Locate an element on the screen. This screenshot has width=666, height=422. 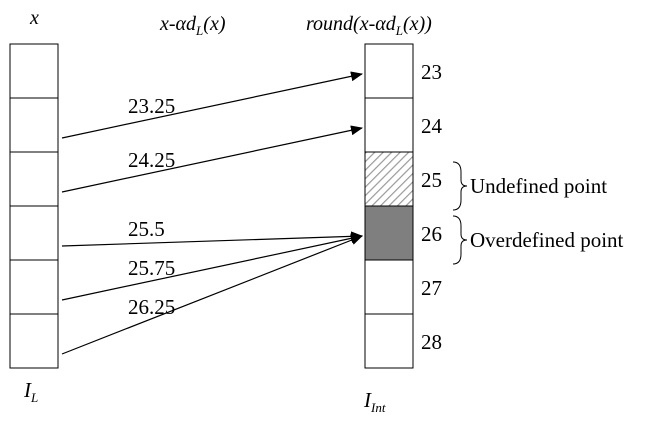
rounded-coordinate-header: round(x-αdL(x)) is located at coordinates (369, 25).